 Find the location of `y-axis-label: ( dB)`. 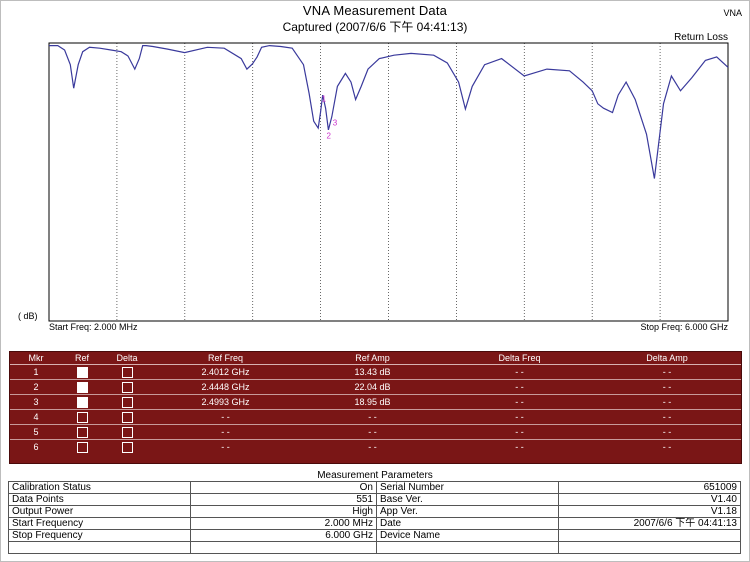

y-axis-label: ( dB) is located at coordinates (28, 316).